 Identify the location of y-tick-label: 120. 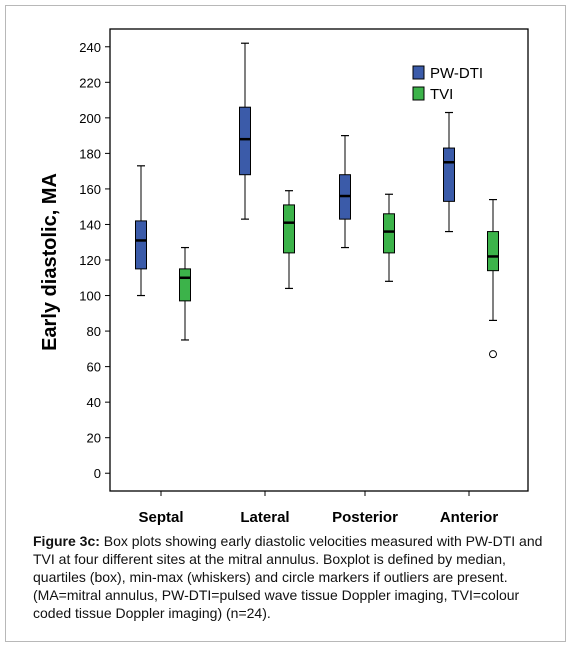
(90, 260).